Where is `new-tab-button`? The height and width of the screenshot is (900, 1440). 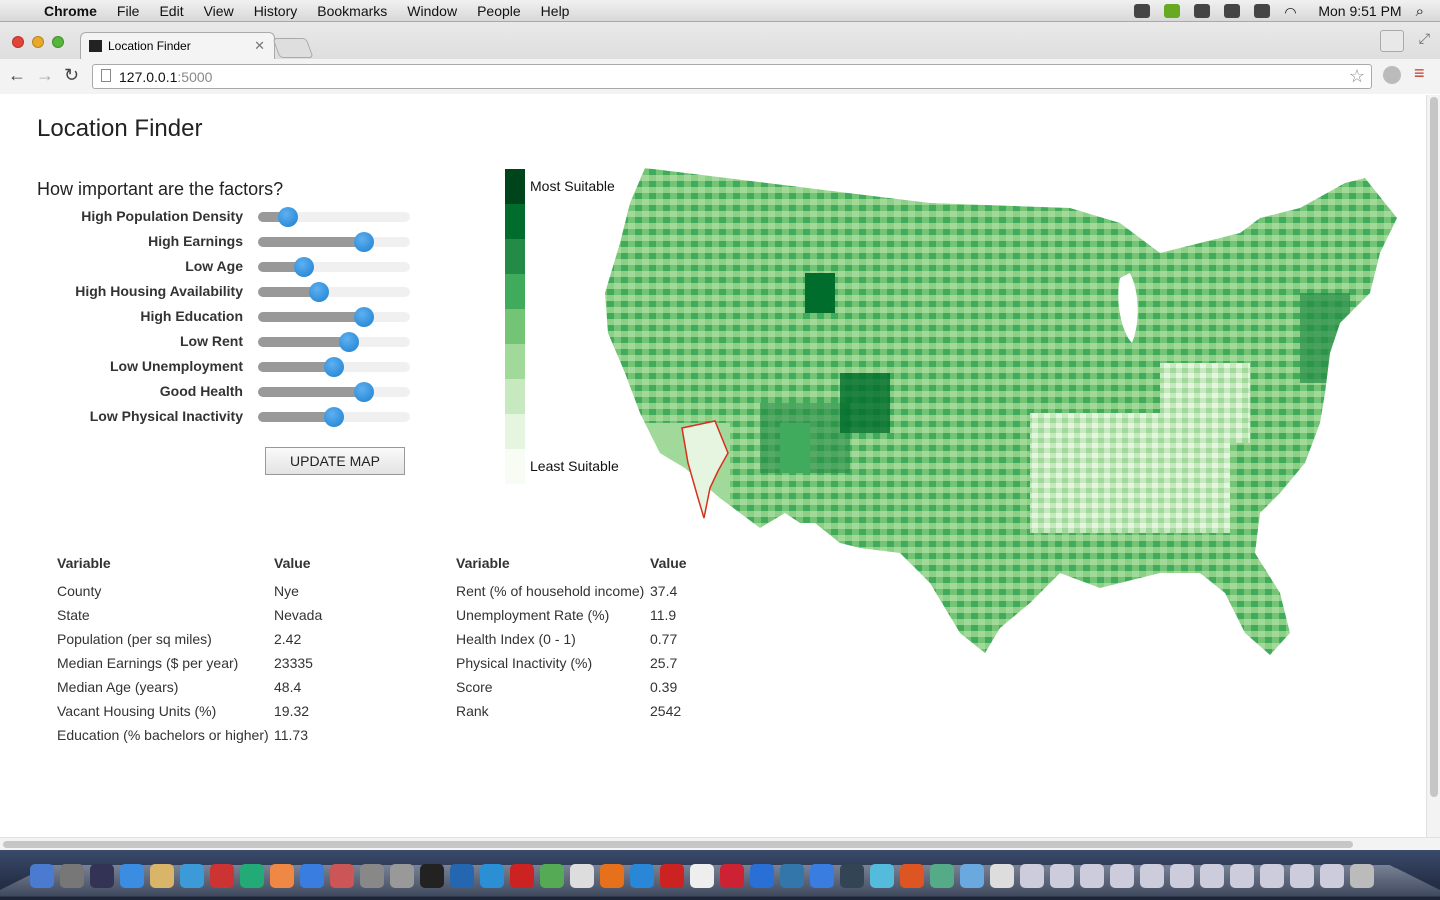 new-tab-button is located at coordinates (293, 48).